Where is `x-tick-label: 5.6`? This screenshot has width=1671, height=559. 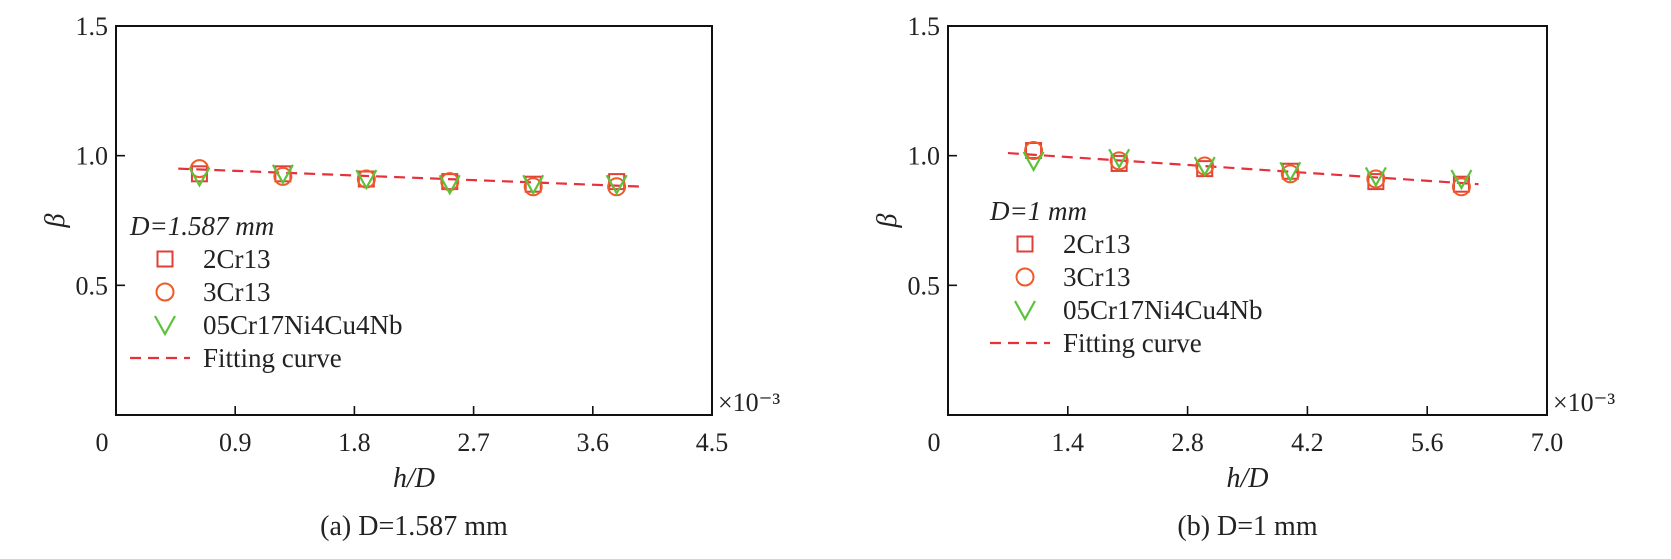 x-tick-label: 5.6 is located at coordinates (1427, 442).